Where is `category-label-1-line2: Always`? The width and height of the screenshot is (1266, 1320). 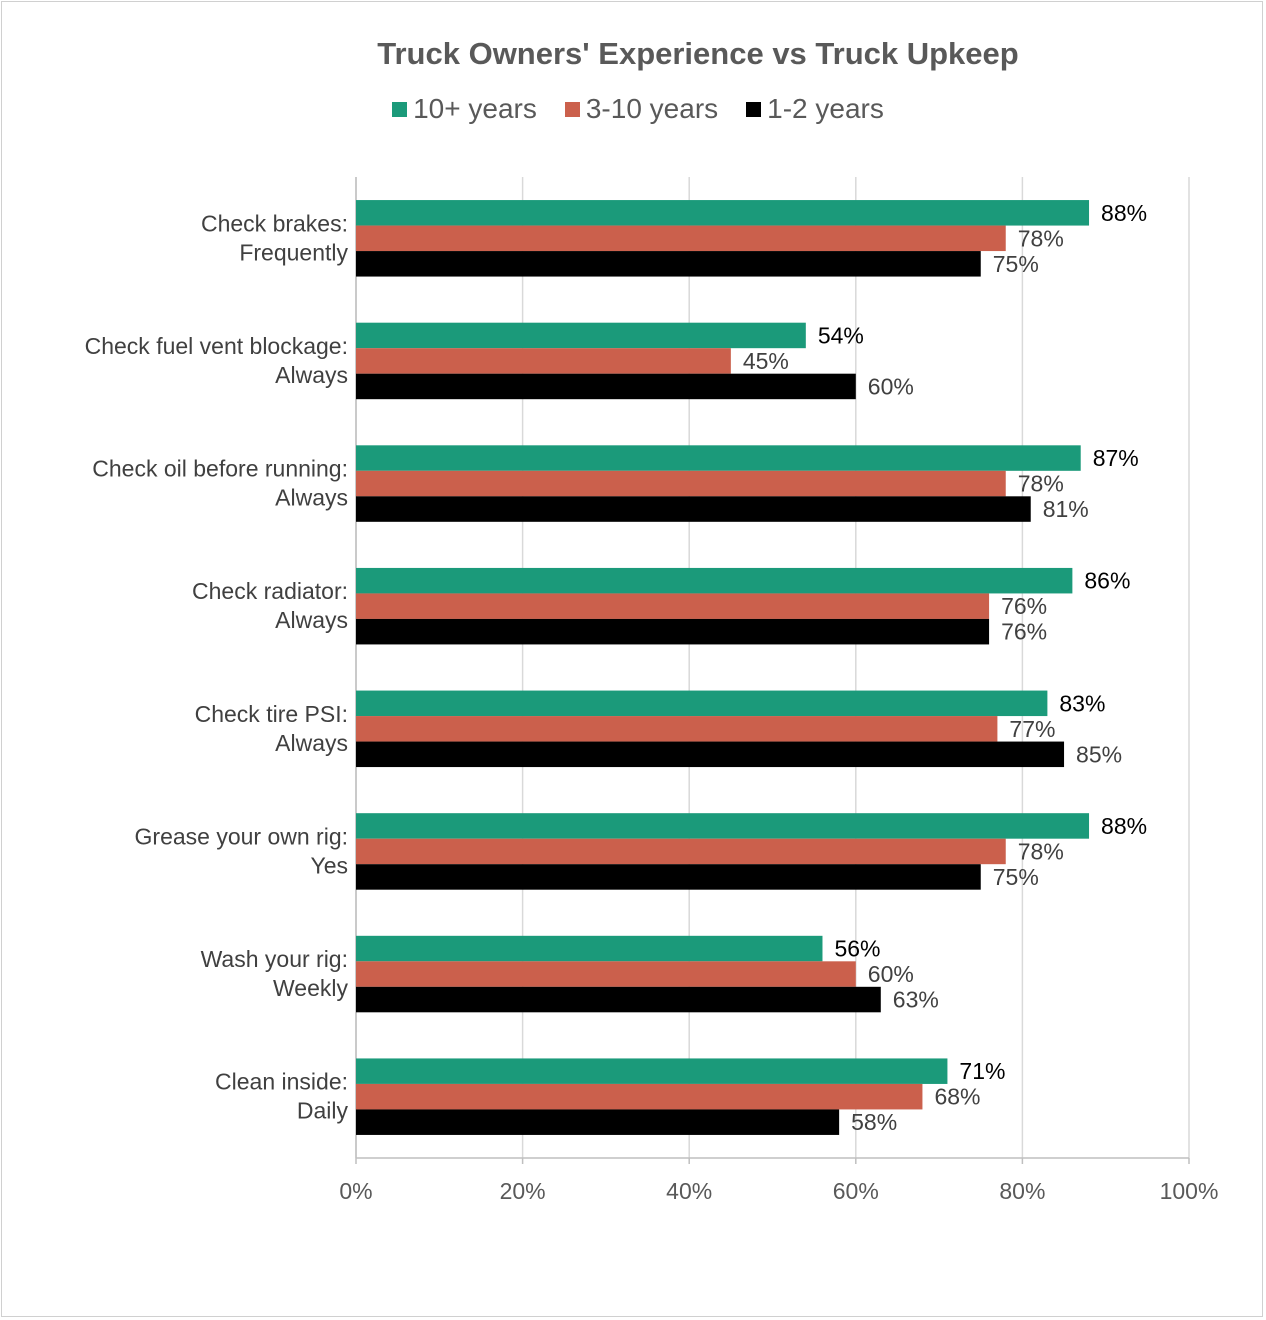
category-label-1-line2: Always is located at coordinates (311, 375).